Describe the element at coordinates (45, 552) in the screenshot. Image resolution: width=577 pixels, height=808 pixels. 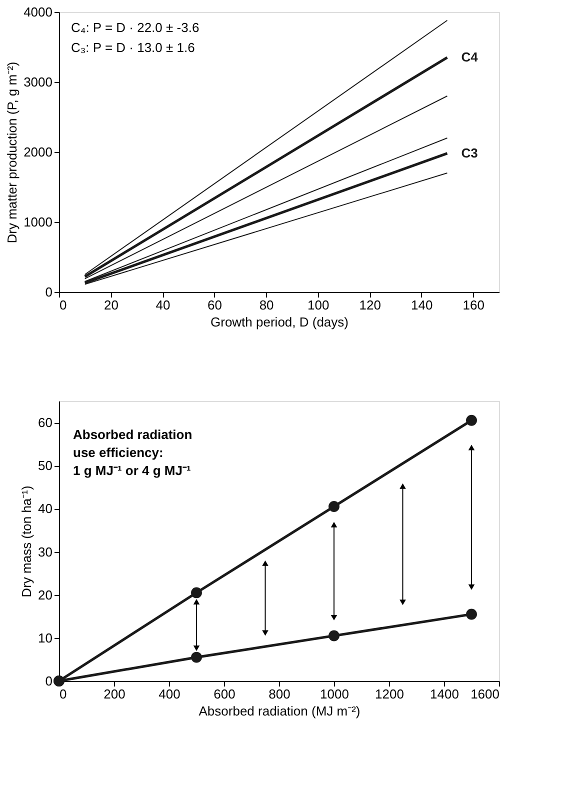
I see `y-tick-label: 30` at that location.